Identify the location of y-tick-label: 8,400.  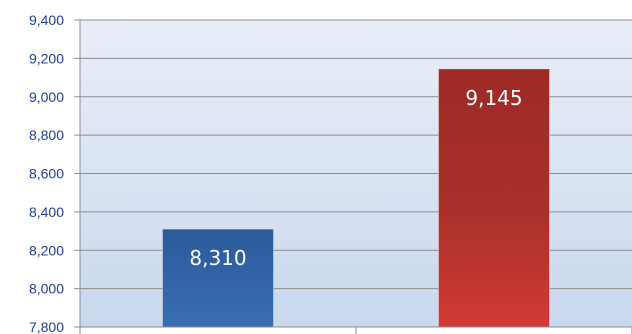
(46, 212).